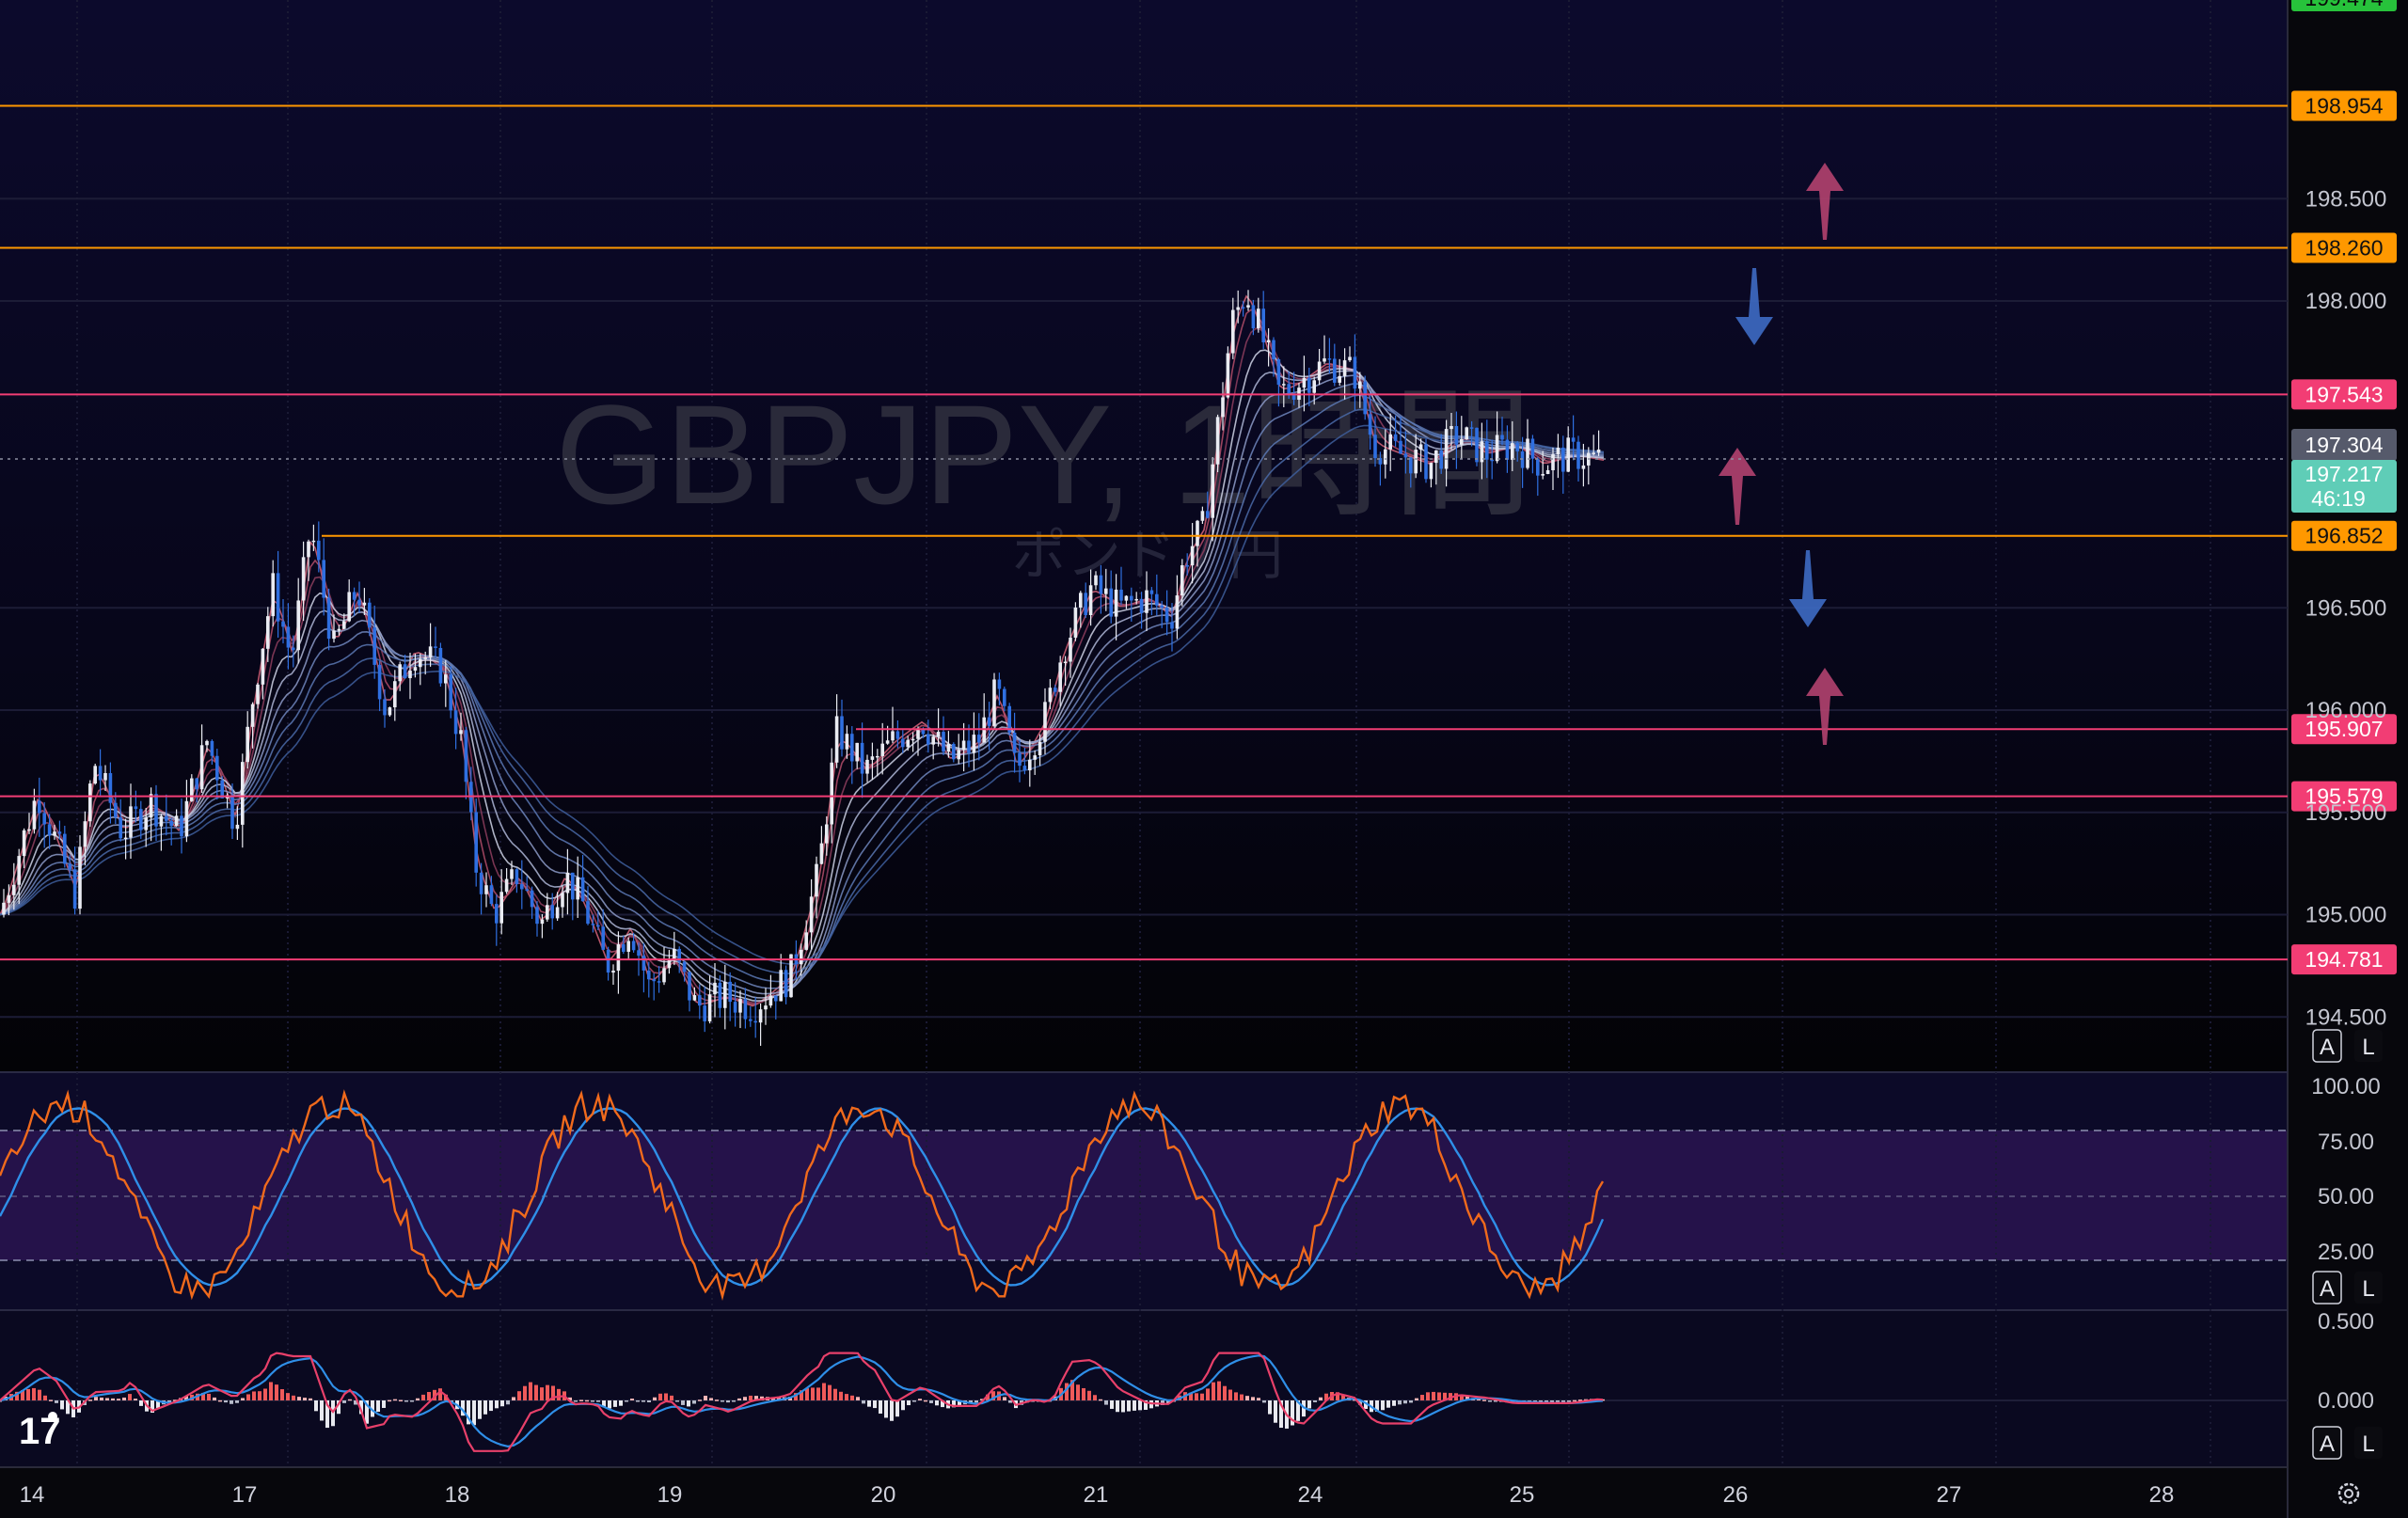 The height and width of the screenshot is (1518, 2408). I want to click on stochastic-tick-label: 50.00, so click(2346, 1197).